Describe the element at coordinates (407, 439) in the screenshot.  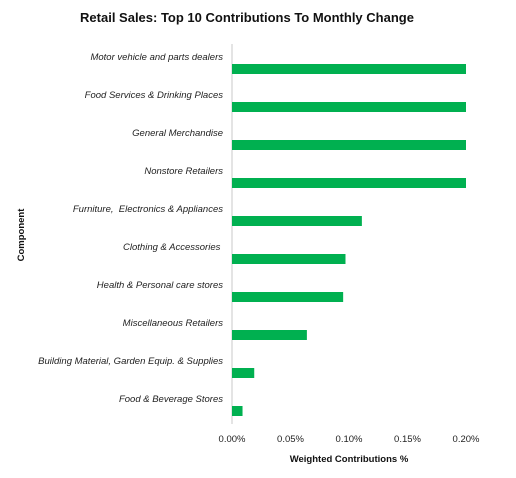
I see `x-tick-label-3: 0.15%` at that location.